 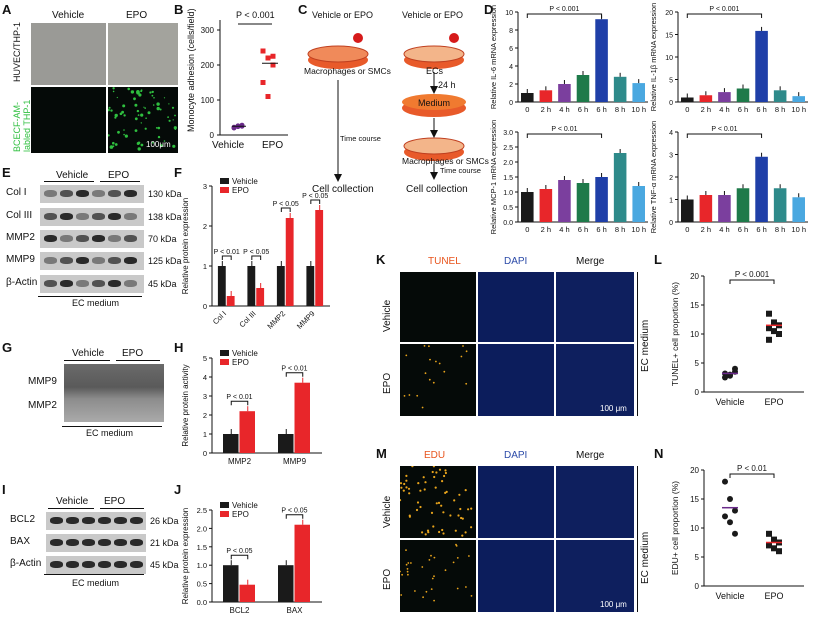 What do you see at coordinates (675, 528) in the screenshot?
I see `panel-n-ylabel: EDU+ cell proportion (%)` at bounding box center [675, 528].